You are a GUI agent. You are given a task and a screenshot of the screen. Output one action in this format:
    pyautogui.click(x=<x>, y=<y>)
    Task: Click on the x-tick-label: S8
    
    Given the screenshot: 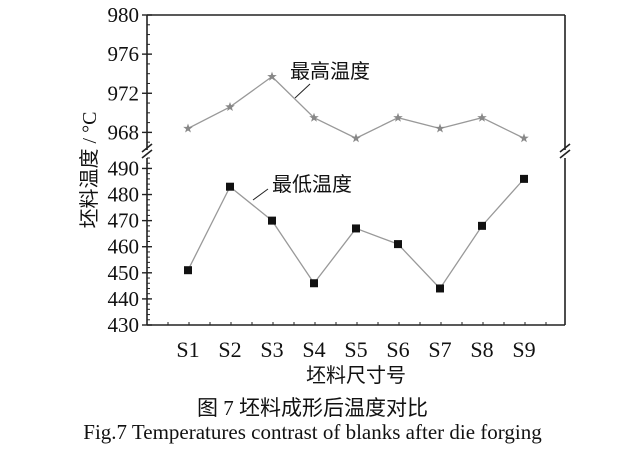 What is the action you would take?
    pyautogui.click(x=481, y=349)
    